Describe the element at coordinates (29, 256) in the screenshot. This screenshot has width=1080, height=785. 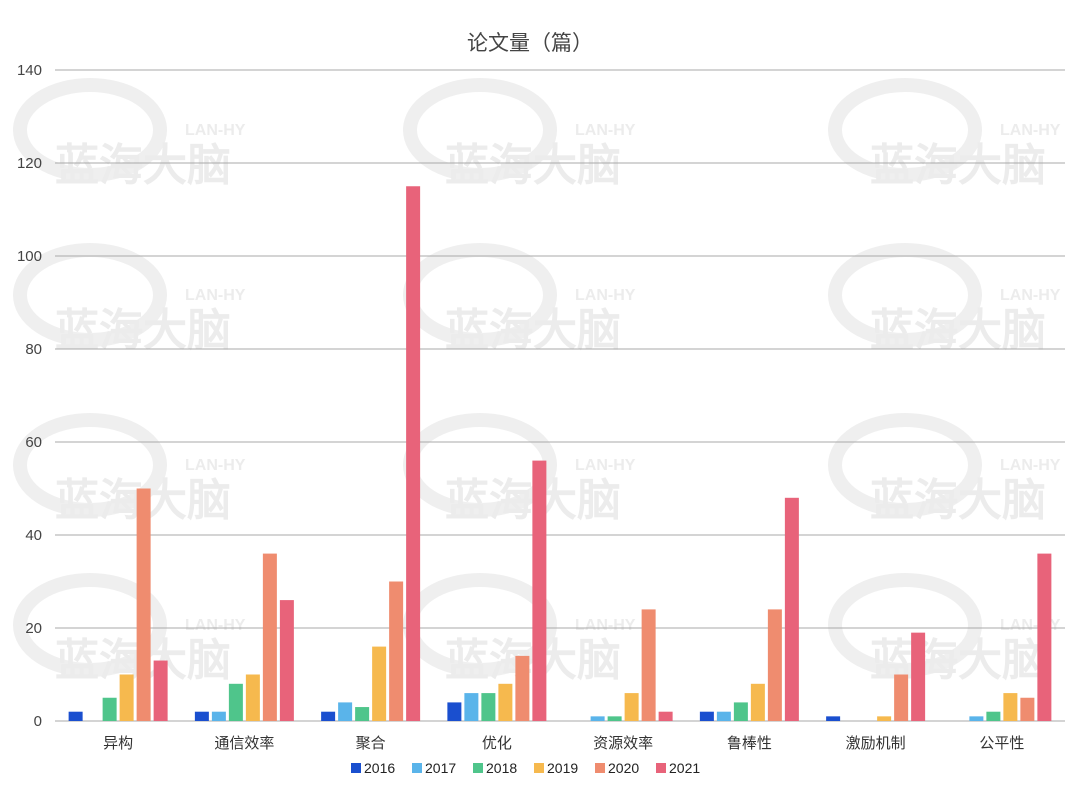
I see `y-tick-label: 100` at that location.